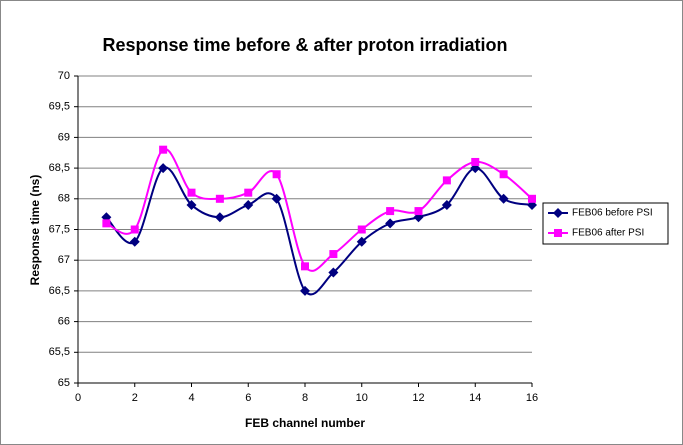 The width and height of the screenshot is (683, 445). What do you see at coordinates (305, 398) in the screenshot?
I see `x-tick-label: 8` at bounding box center [305, 398].